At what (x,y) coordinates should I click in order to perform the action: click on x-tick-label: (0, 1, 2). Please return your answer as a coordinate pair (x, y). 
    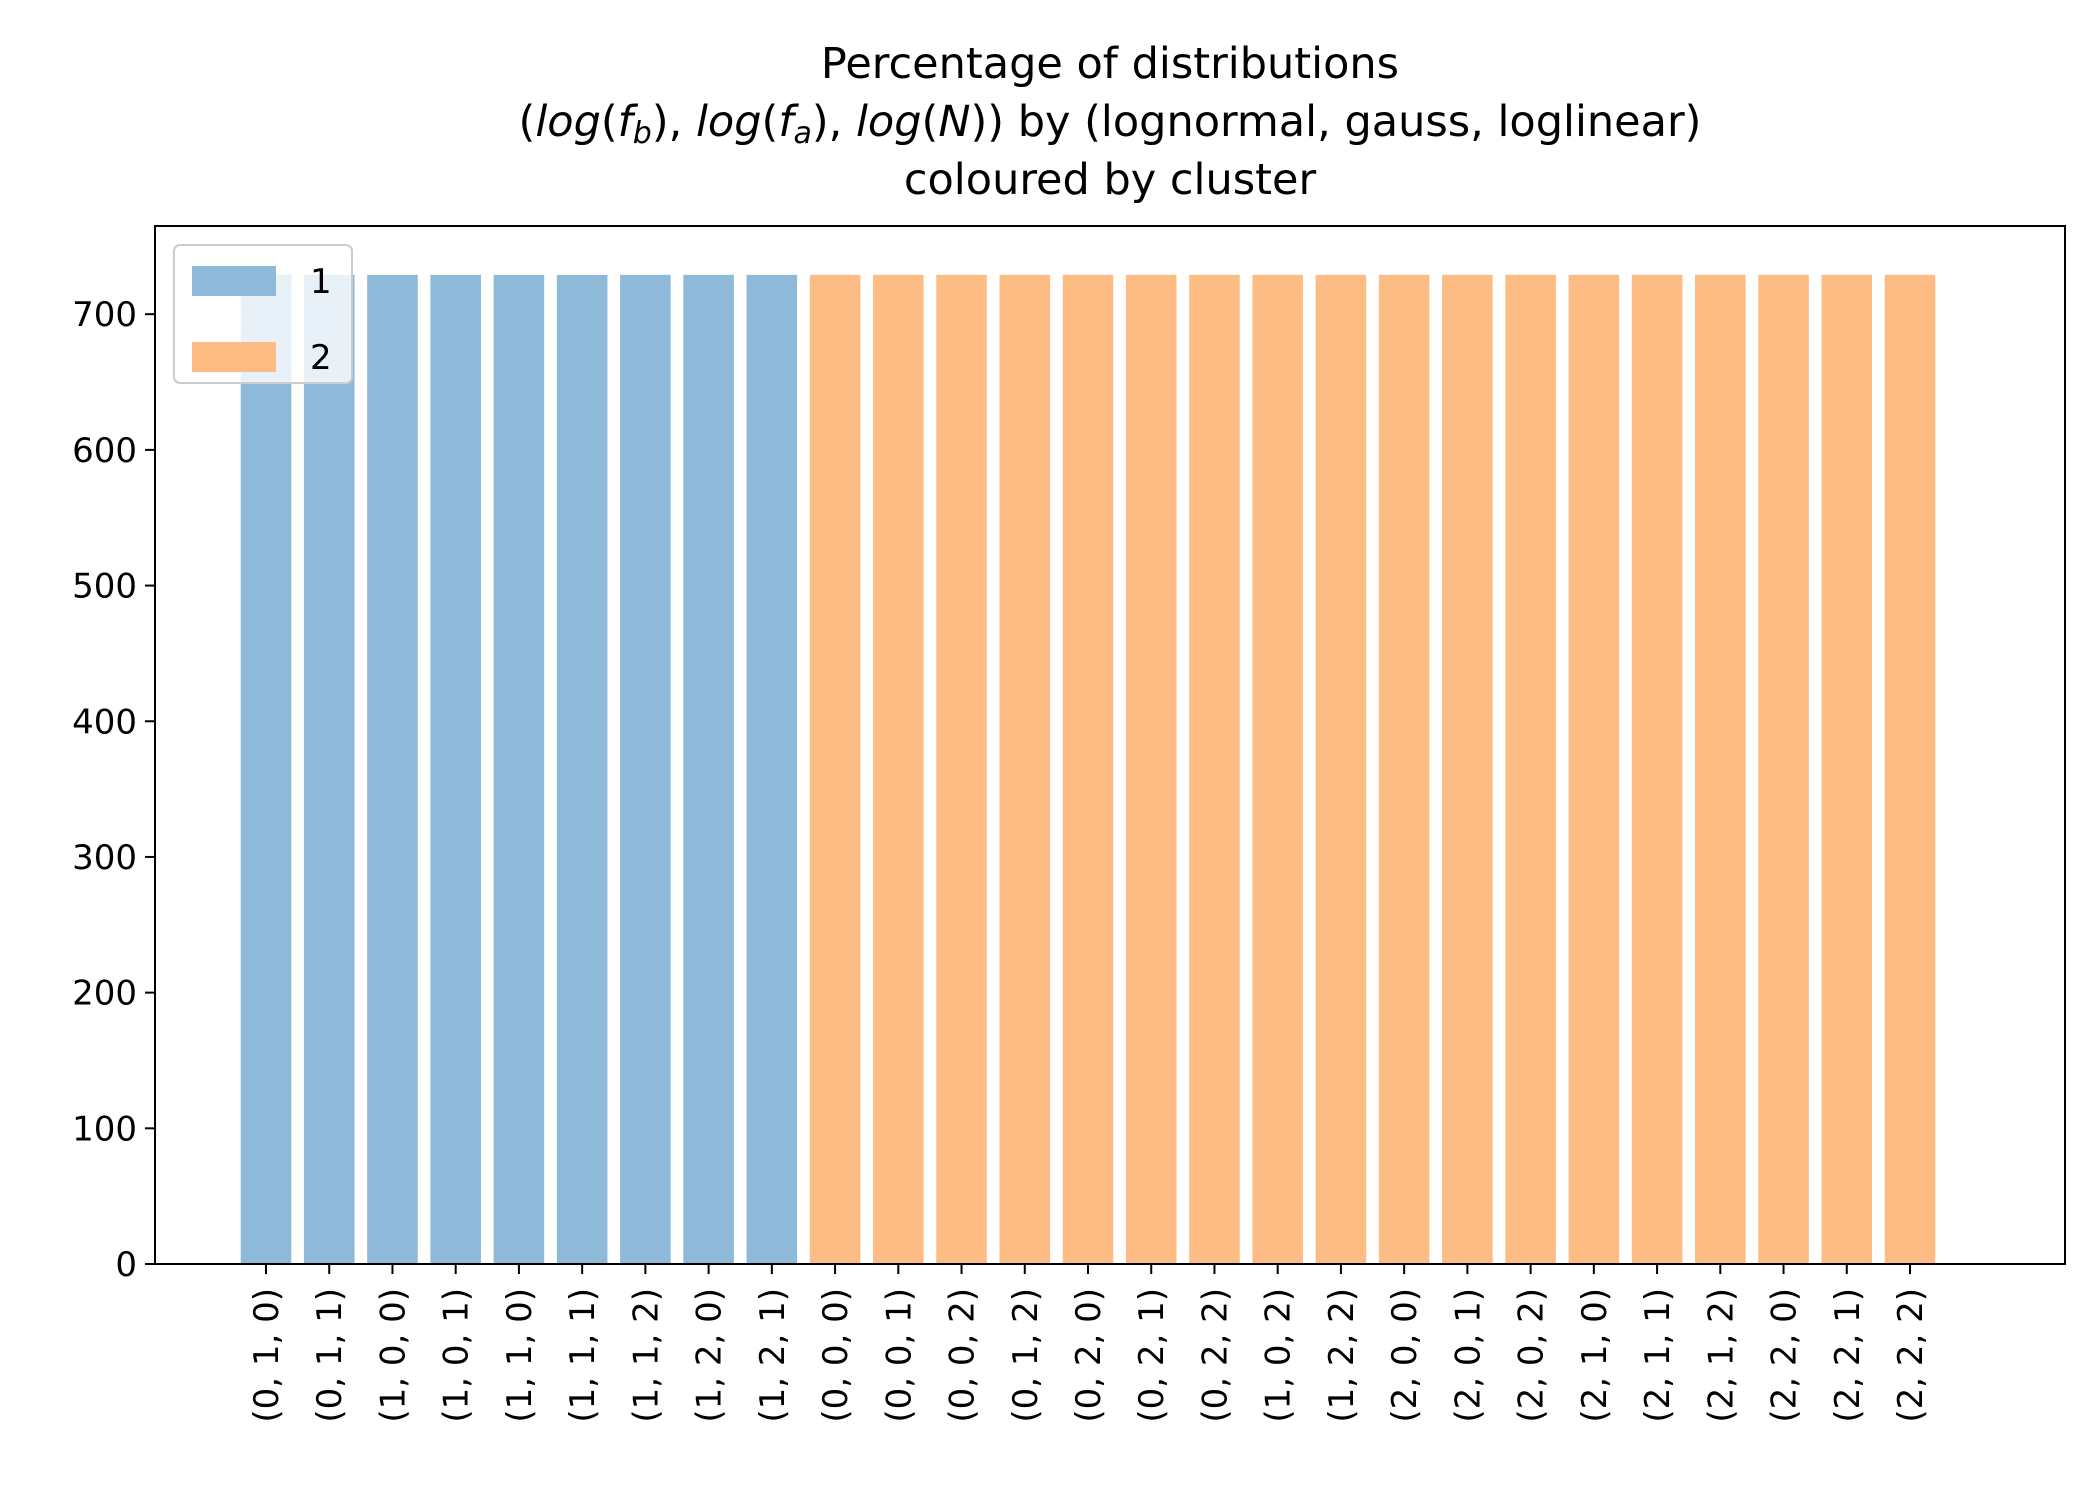
    Looking at the image, I should click on (1026, 1355).